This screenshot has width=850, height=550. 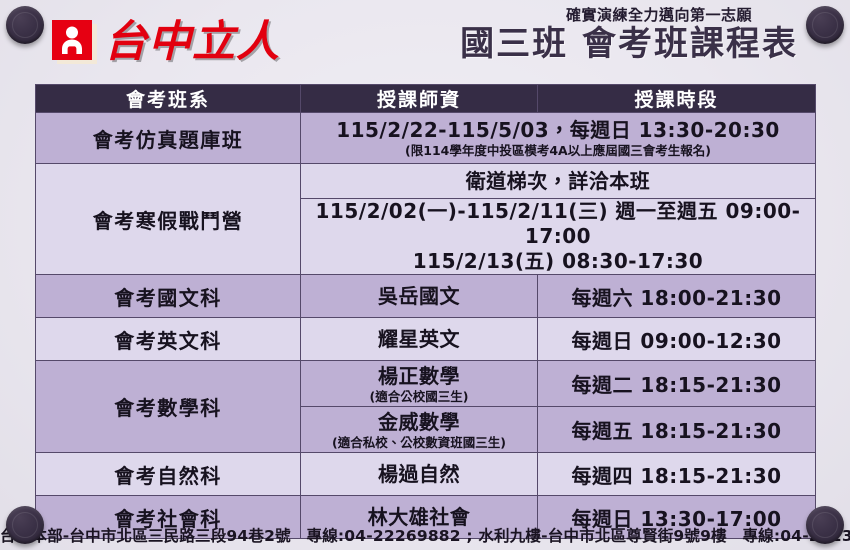 I want to click on corner-stud-top-left, so click(x=25, y=25).